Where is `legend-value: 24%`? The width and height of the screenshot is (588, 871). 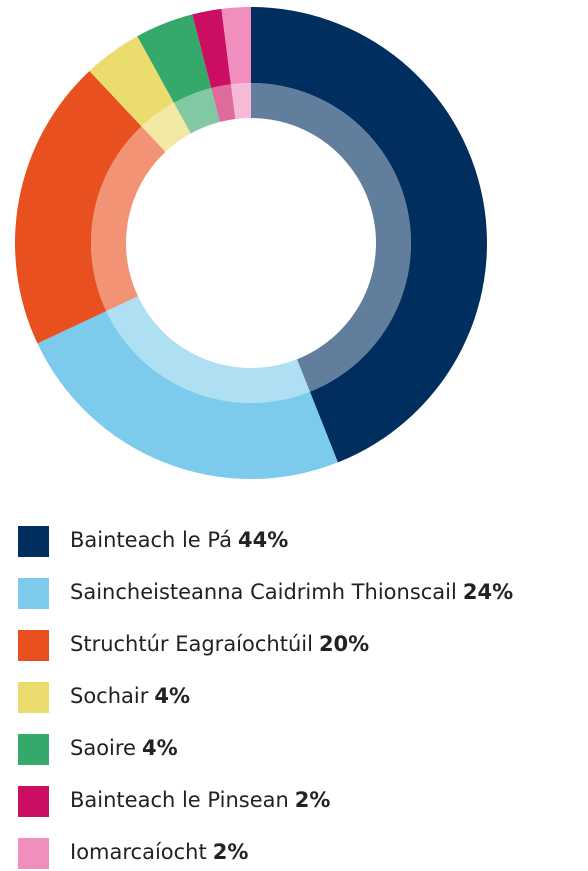
legend-value: 24% is located at coordinates (488, 592).